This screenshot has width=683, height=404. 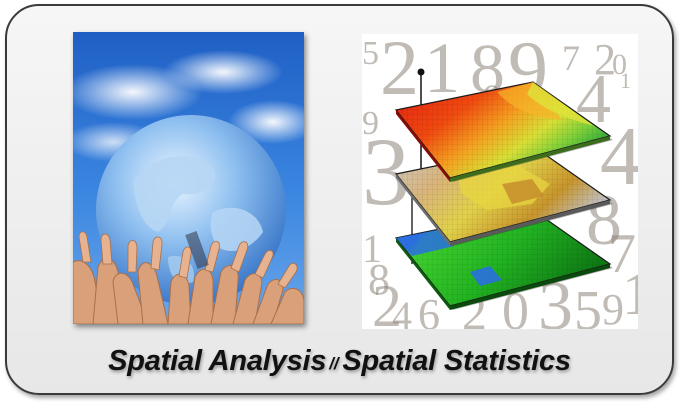 What do you see at coordinates (429, 309) in the screenshot?
I see `background-digit: 6` at bounding box center [429, 309].